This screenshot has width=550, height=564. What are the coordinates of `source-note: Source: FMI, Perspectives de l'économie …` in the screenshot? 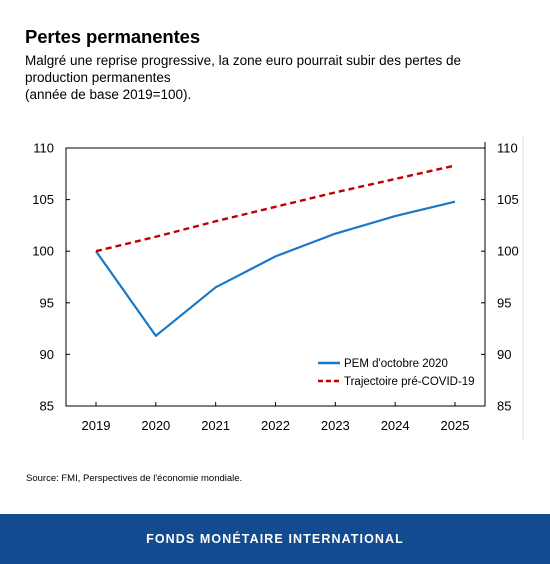 It's located at (134, 478).